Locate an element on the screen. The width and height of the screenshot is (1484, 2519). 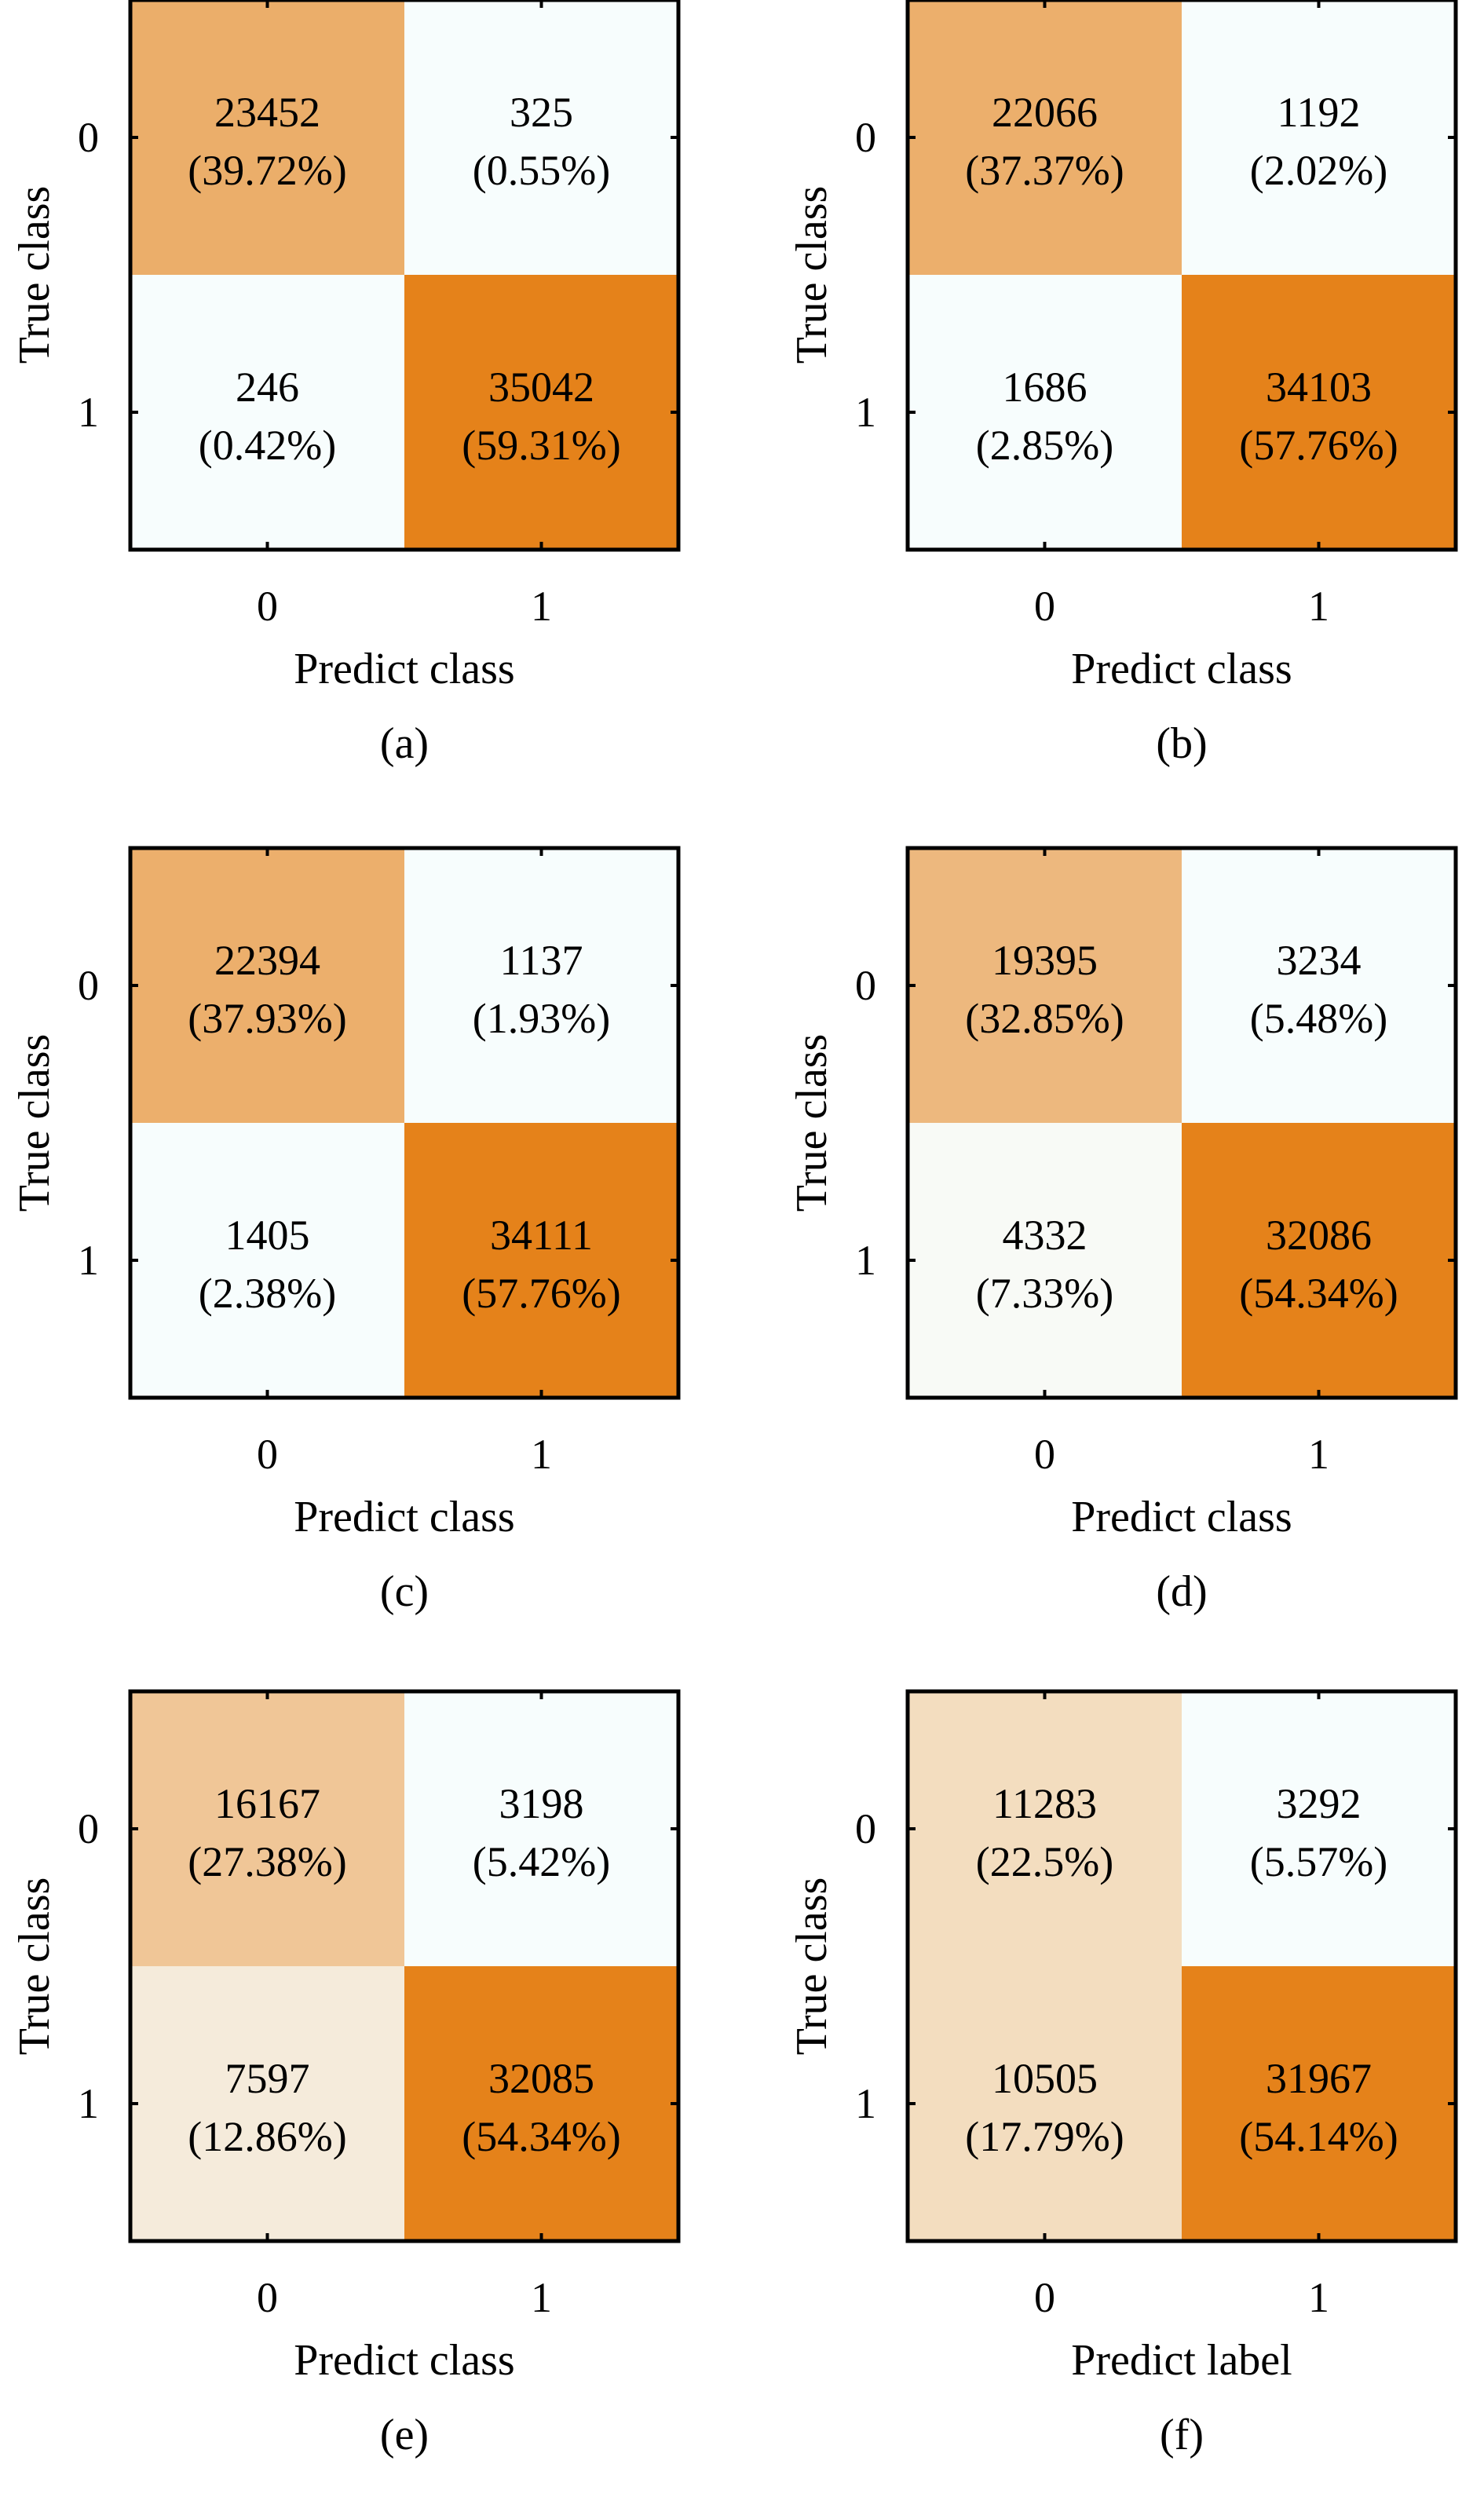
cell-percent-label: (17.79%) is located at coordinates (1044, 2136).